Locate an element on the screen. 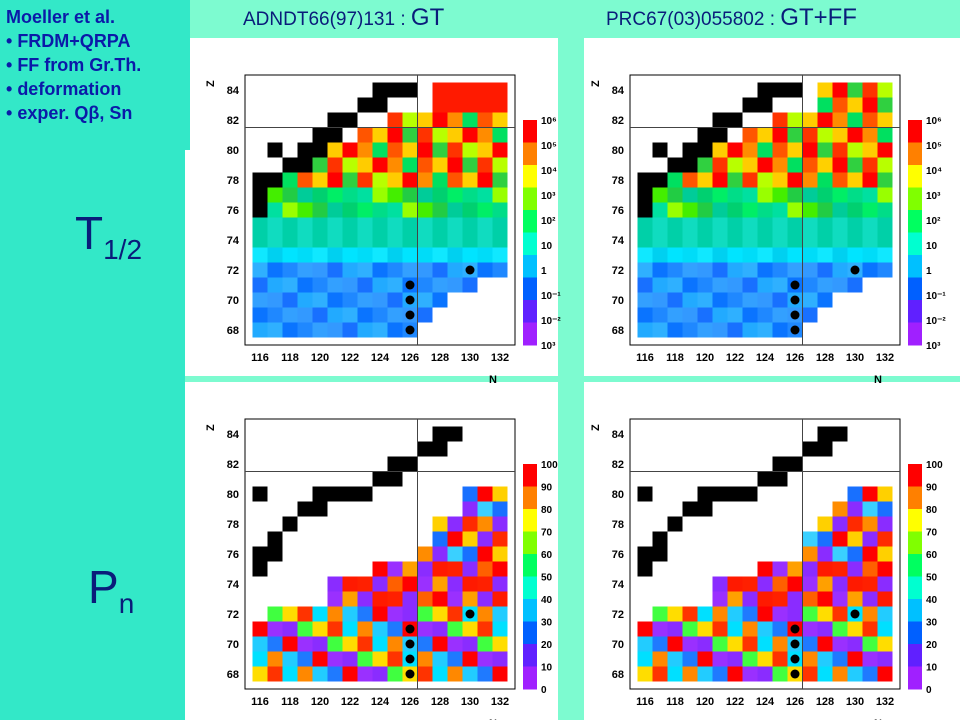  y-tick-label: 72 is located at coordinates (233, 271).